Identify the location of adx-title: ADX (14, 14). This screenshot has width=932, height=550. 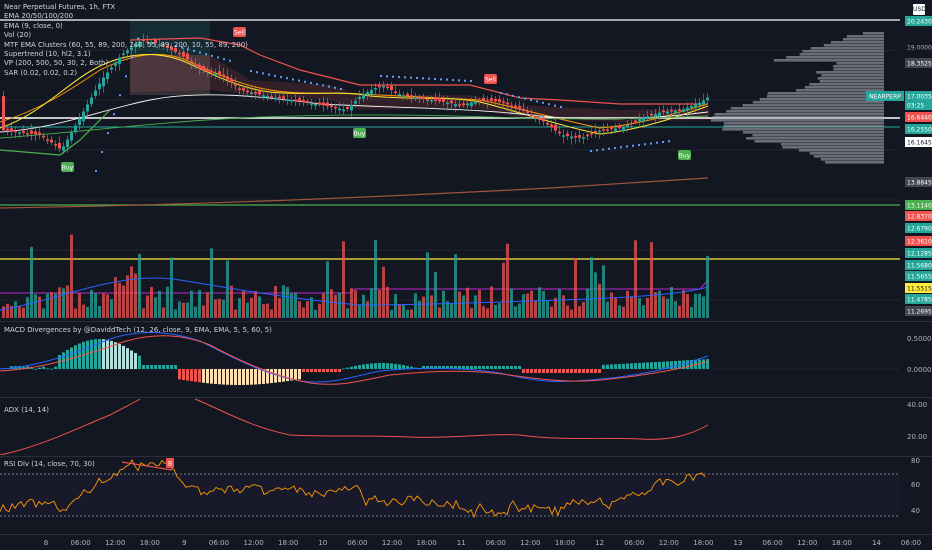
(26, 410).